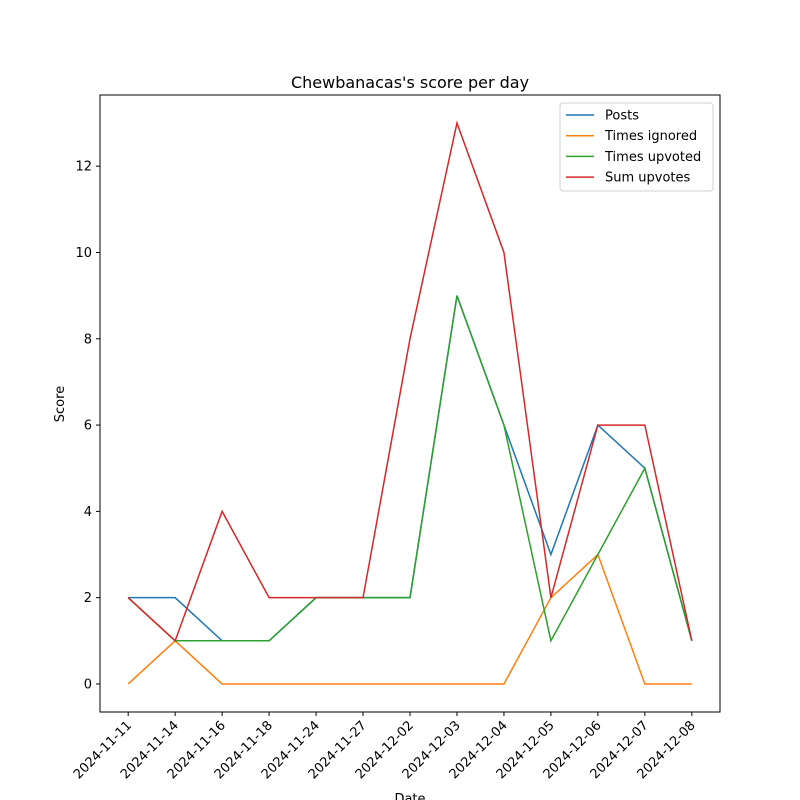  What do you see at coordinates (636, 147) in the screenshot?
I see `legend-box` at bounding box center [636, 147].